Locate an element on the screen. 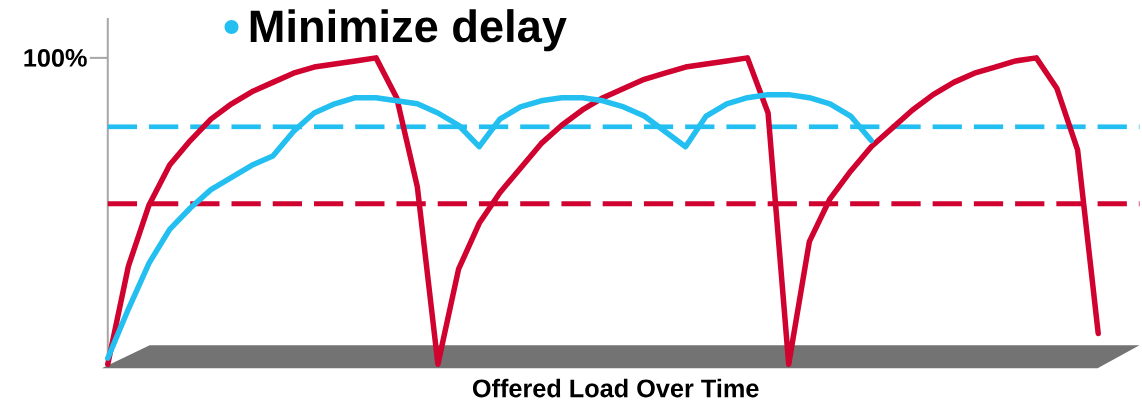 This screenshot has width=1142, height=404. ref-line-label: 100% is located at coordinates (55, 57).